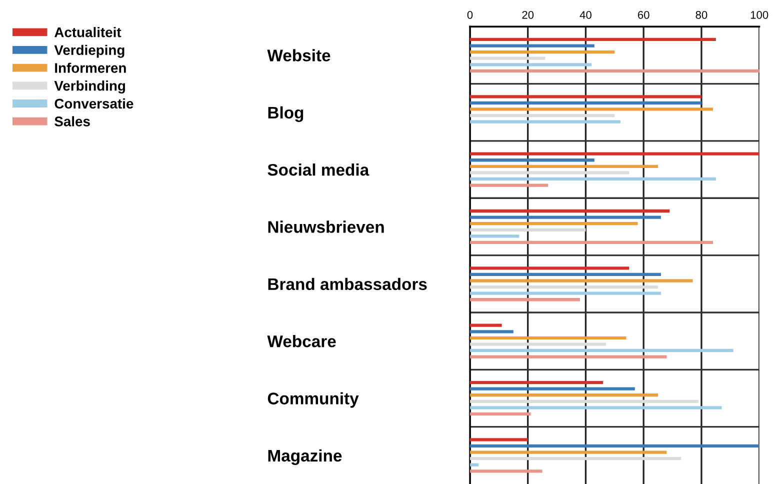 Image resolution: width=782 pixels, height=484 pixels. Describe the element at coordinates (90, 67) in the screenshot. I see `legend-label: Informeren` at that location.